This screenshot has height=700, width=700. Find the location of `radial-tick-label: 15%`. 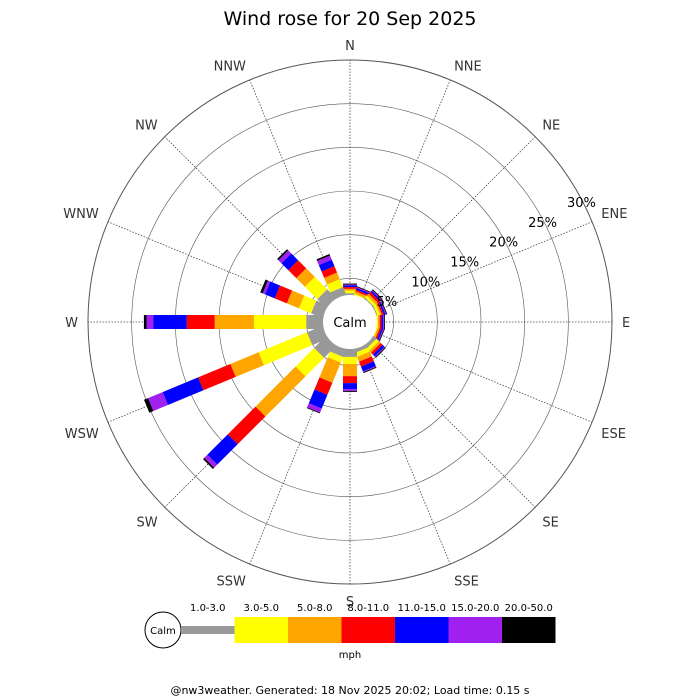

radial-tick-label: 15% is located at coordinates (464, 263).